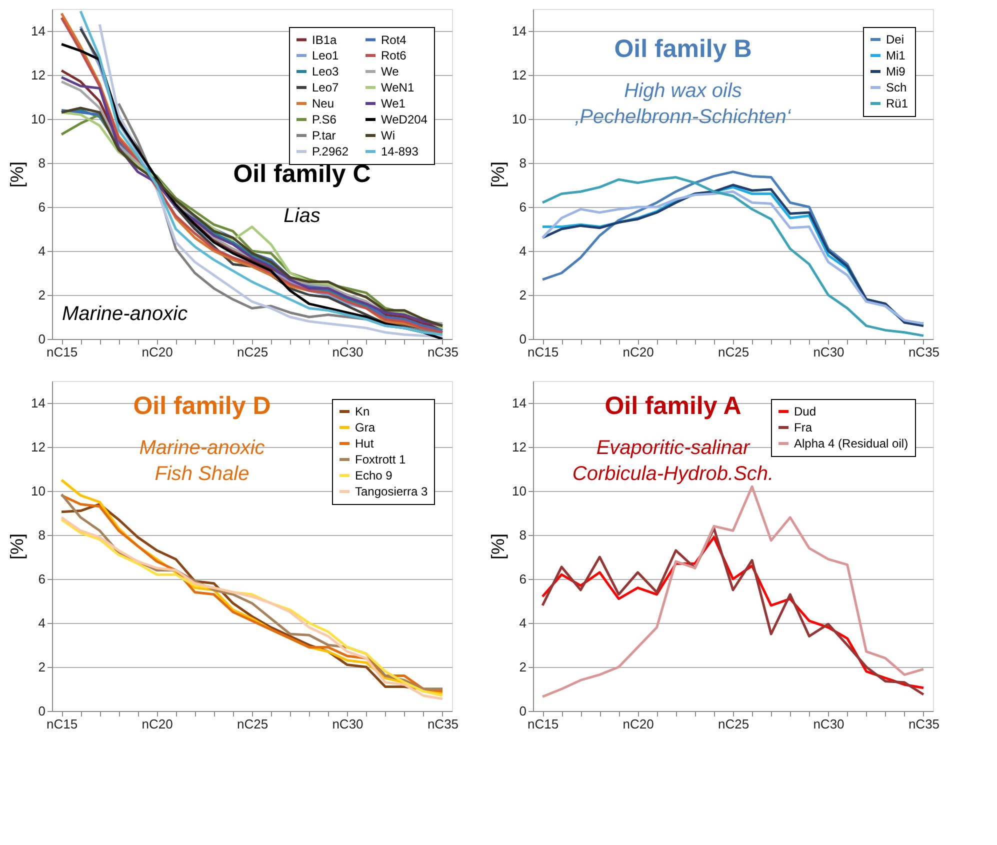 This screenshot has height=845, width=997. What do you see at coordinates (394, 55) in the screenshot?
I see `legend-label: Rot6` at bounding box center [394, 55].